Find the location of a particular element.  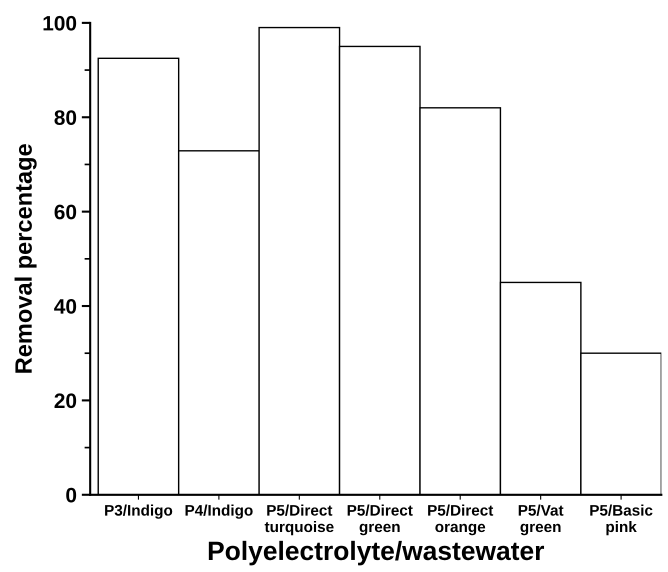

x-tick-label: P5/Direct green is located at coordinates (380, 520).